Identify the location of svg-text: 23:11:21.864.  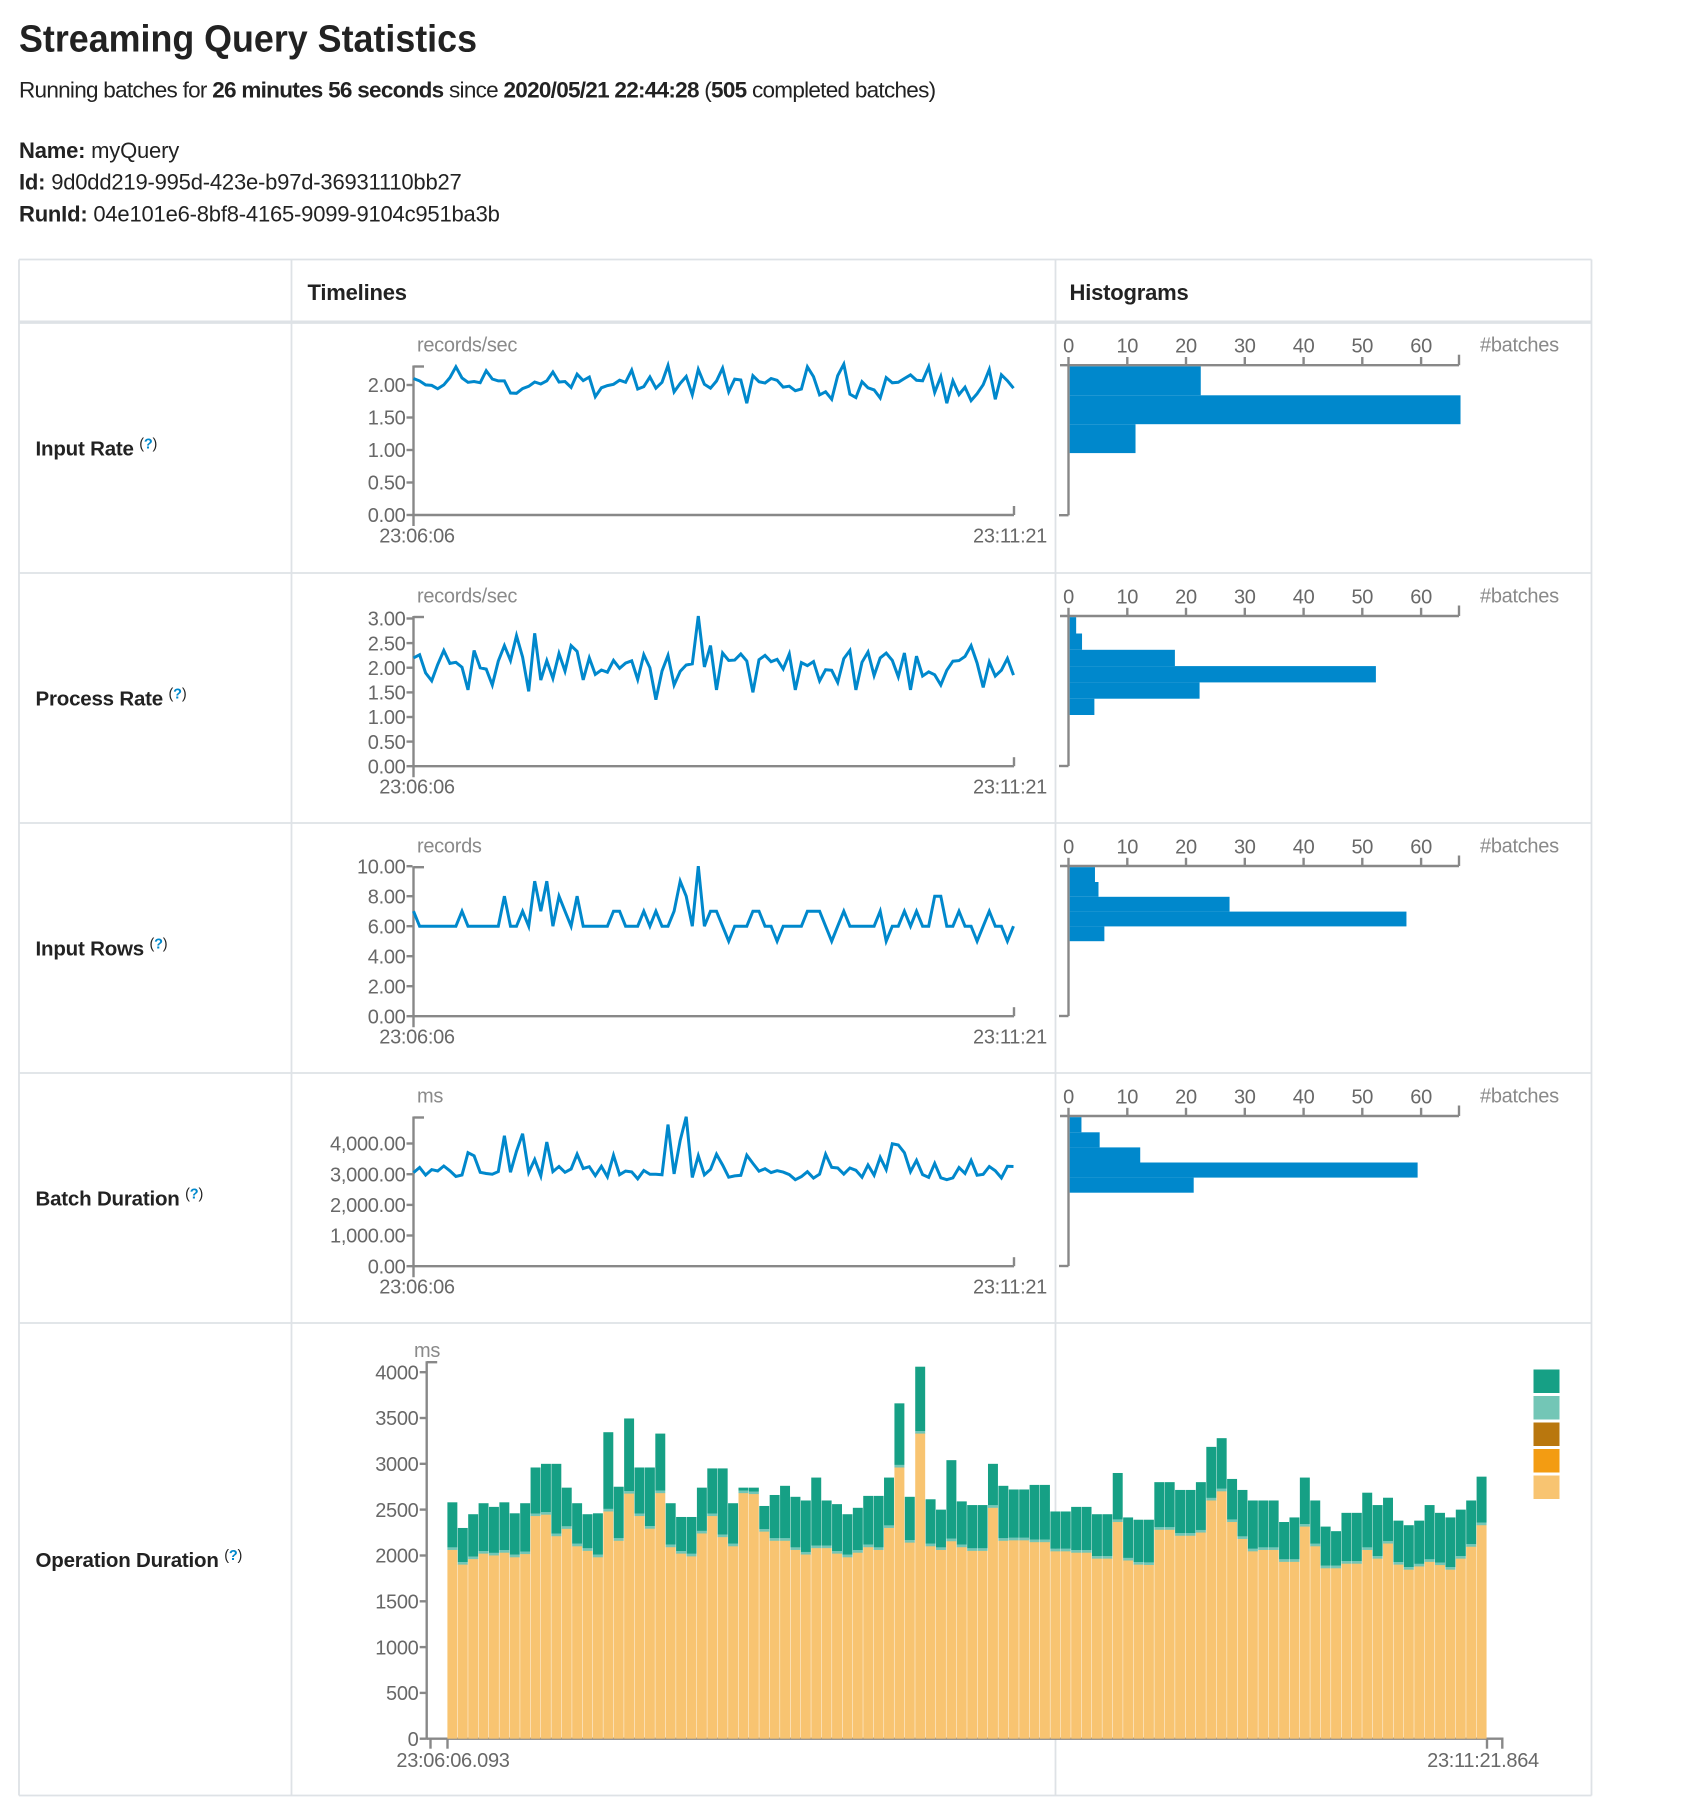
(1483, 1761).